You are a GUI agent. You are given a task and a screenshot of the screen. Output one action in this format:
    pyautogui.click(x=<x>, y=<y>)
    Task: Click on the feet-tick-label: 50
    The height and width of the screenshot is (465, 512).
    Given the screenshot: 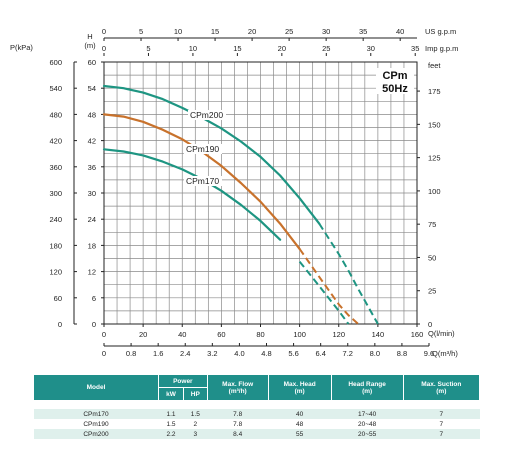 What is the action you would take?
    pyautogui.click(x=432, y=257)
    